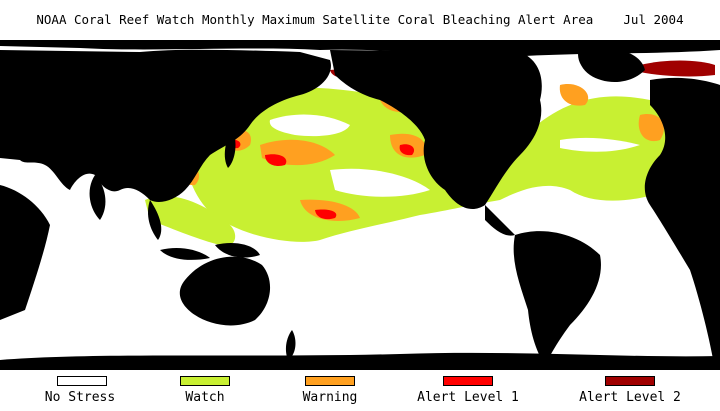  What do you see at coordinates (653, 19) in the screenshot?
I see `map-date: Jul 2004` at bounding box center [653, 19].